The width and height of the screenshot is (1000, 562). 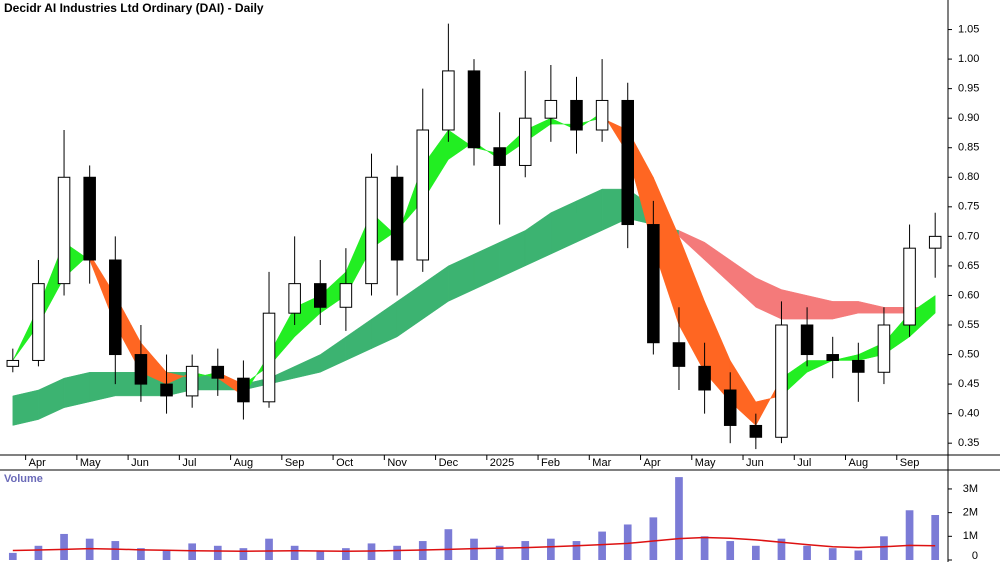 What do you see at coordinates (968, 118) in the screenshot?
I see `y-tick-label: 0.90` at bounding box center [968, 118].